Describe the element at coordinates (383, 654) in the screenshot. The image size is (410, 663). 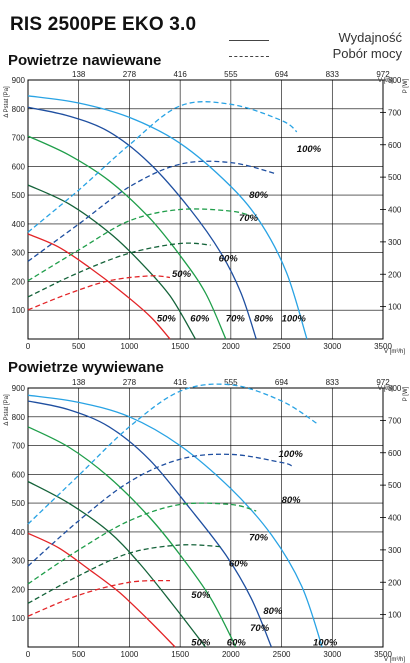
I see `x-tick-label: 3500` at that location.